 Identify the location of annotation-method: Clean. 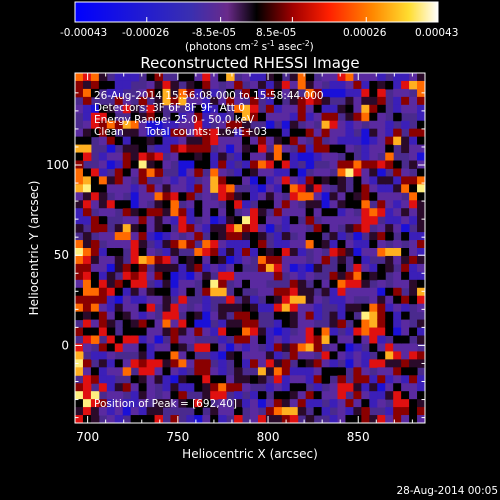
(109, 132).